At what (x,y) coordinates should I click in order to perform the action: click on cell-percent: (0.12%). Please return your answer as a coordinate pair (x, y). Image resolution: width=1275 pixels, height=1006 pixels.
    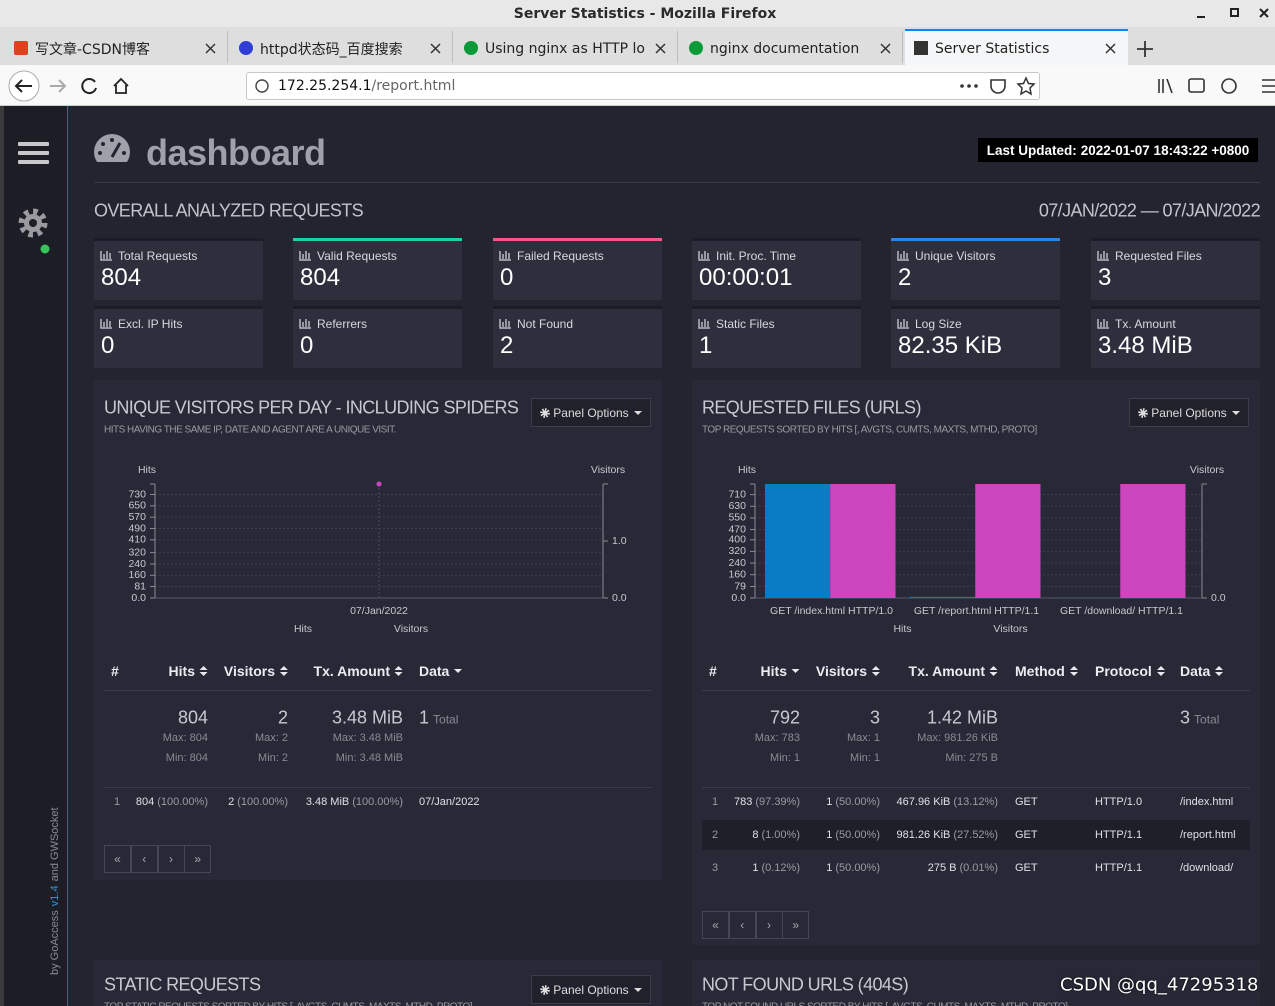
    Looking at the image, I should click on (780, 868).